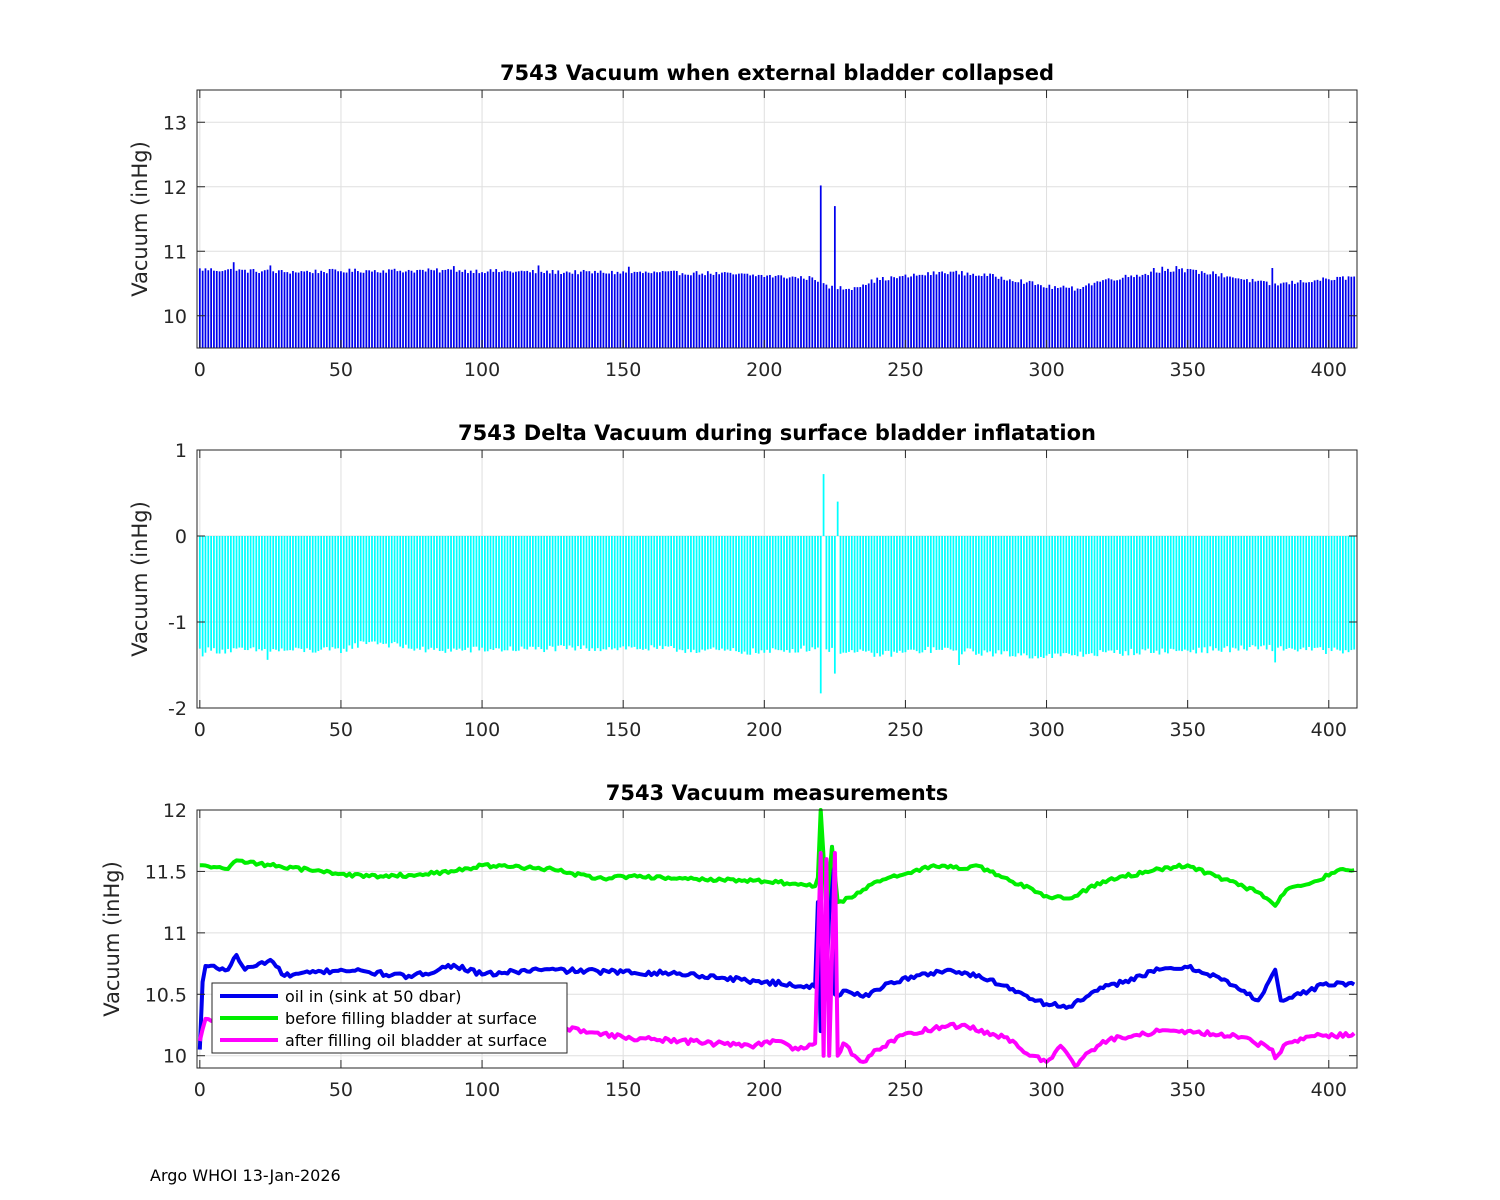 The width and height of the screenshot is (1500, 1200). Describe the element at coordinates (140, 579) in the screenshot. I see `y-axis-label: Vacuum (inHg)` at that location.